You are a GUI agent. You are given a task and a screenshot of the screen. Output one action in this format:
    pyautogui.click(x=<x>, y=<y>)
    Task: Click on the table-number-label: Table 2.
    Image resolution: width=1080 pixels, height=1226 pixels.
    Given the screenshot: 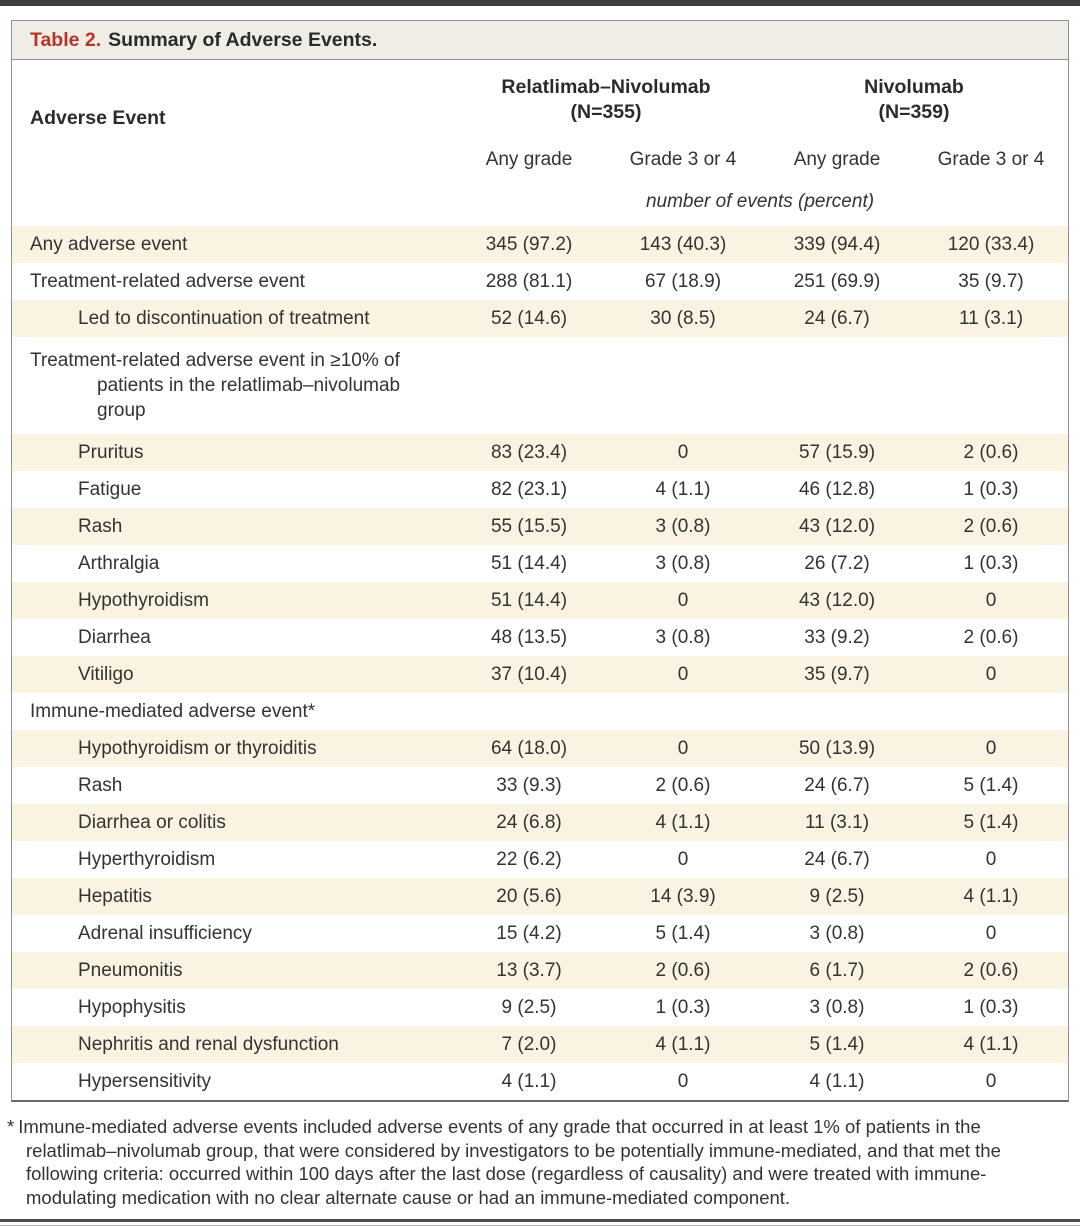 What is the action you would take?
    pyautogui.click(x=66, y=40)
    